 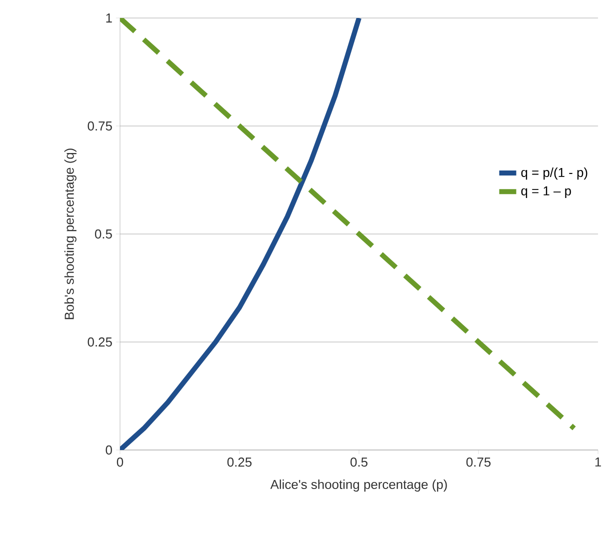 What do you see at coordinates (100, 342) in the screenshot?
I see `y-tick-label: 0.25` at bounding box center [100, 342].